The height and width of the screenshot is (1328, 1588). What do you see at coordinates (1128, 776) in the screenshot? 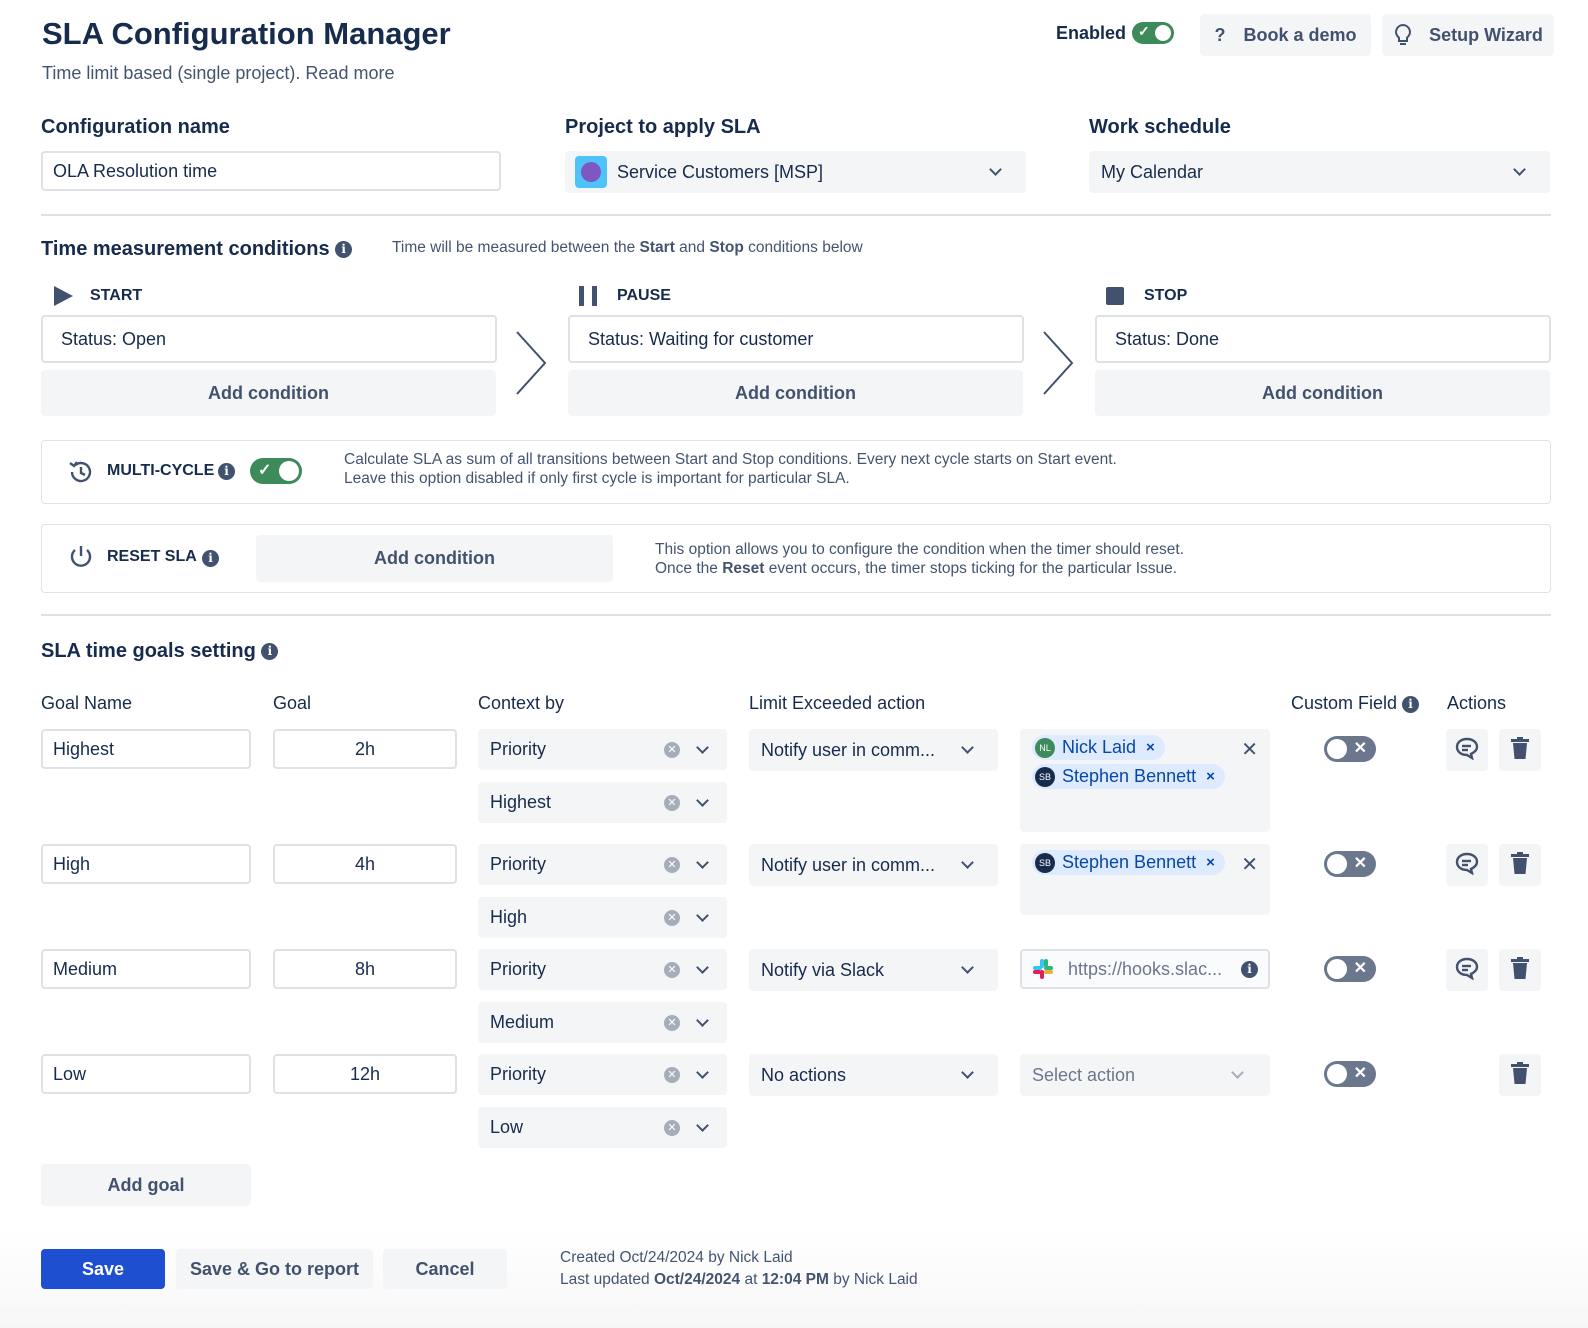
I see `user-chip: SB Stephen Bennett ×` at bounding box center [1128, 776].